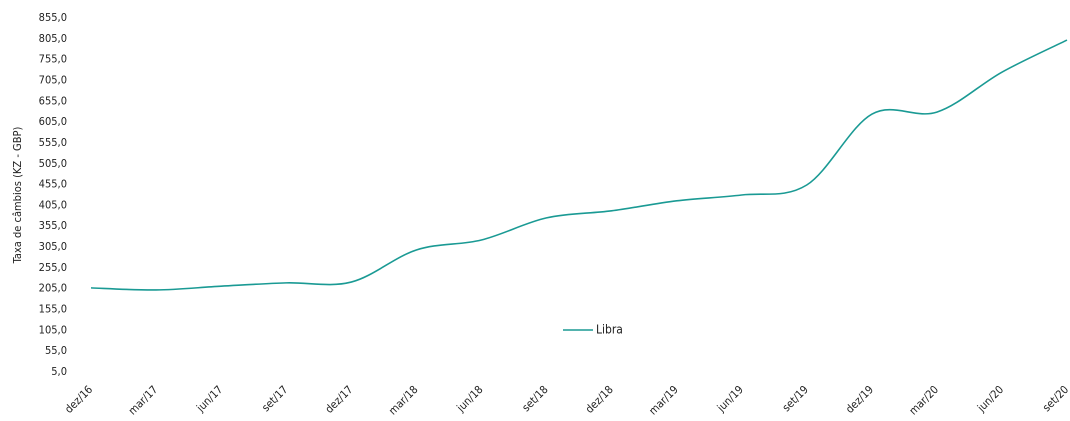 This screenshot has width=1070, height=421. What do you see at coordinates (535, 398) in the screenshot?
I see `x-tick-label: set/18` at bounding box center [535, 398].